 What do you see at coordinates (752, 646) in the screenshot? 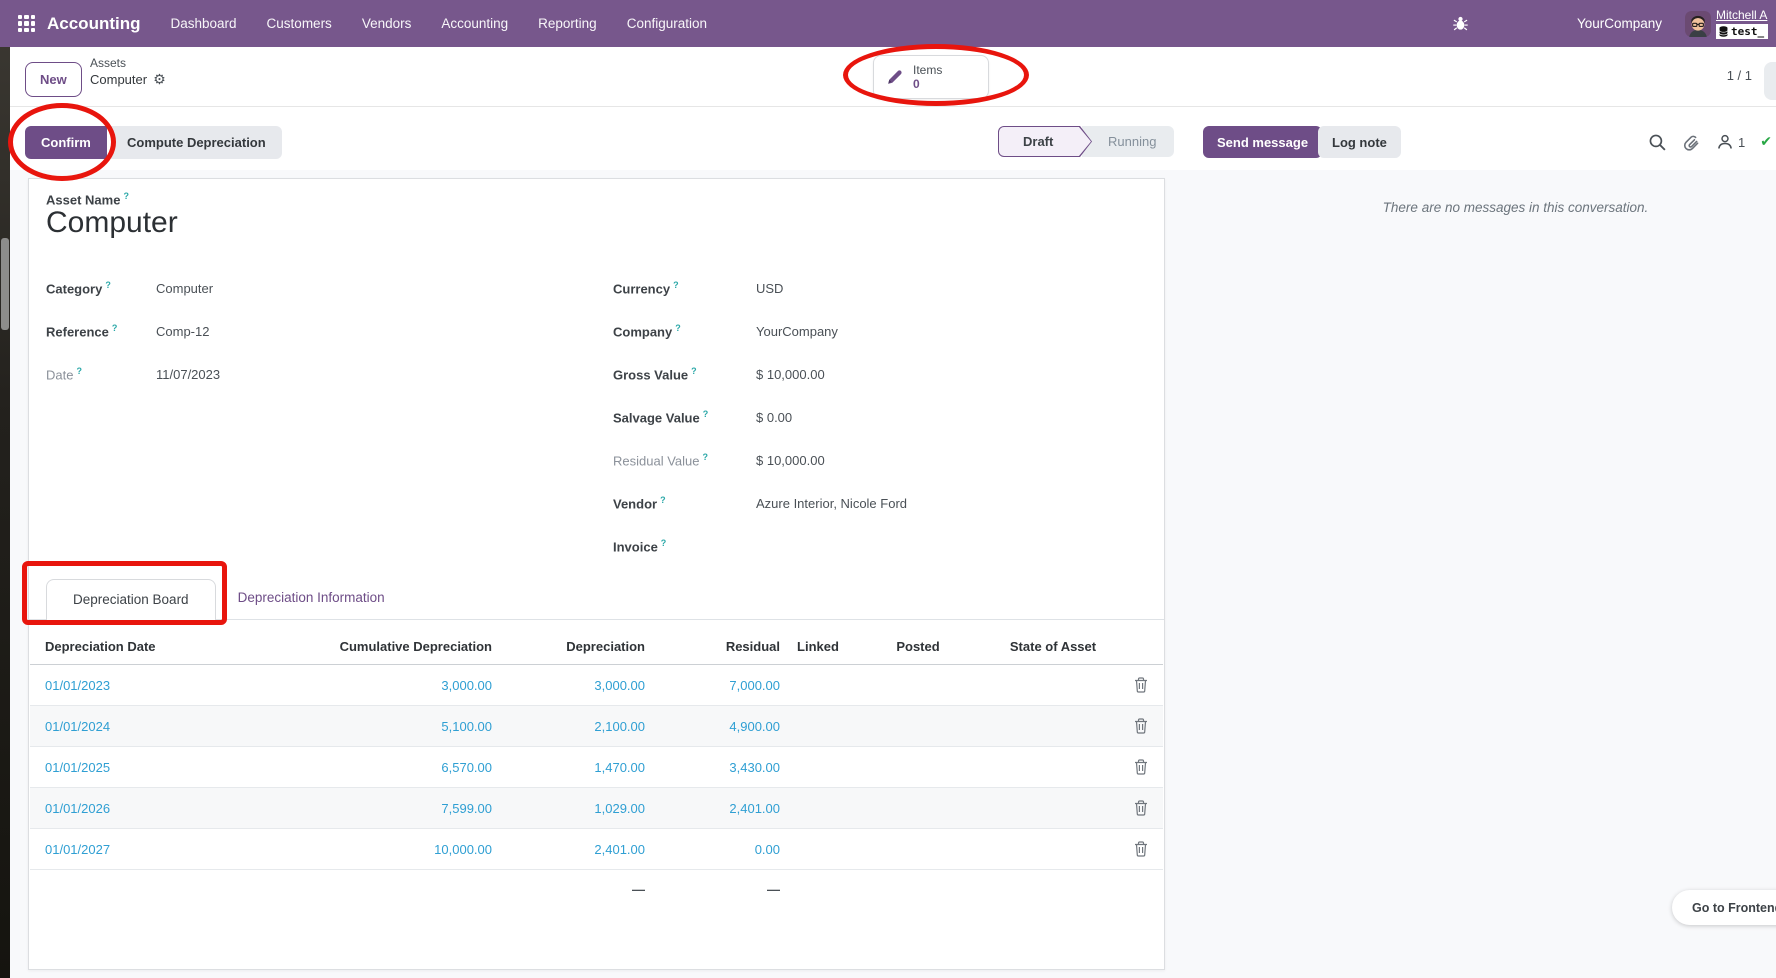
I see `col-residual: Residual` at bounding box center [752, 646].